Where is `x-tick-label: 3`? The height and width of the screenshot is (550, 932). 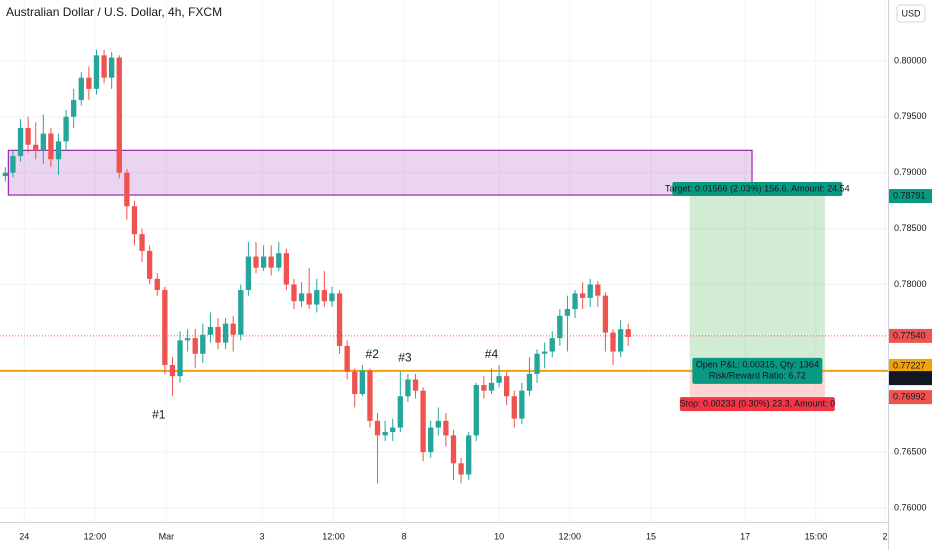 x-tick-label: 3 is located at coordinates (262, 536).